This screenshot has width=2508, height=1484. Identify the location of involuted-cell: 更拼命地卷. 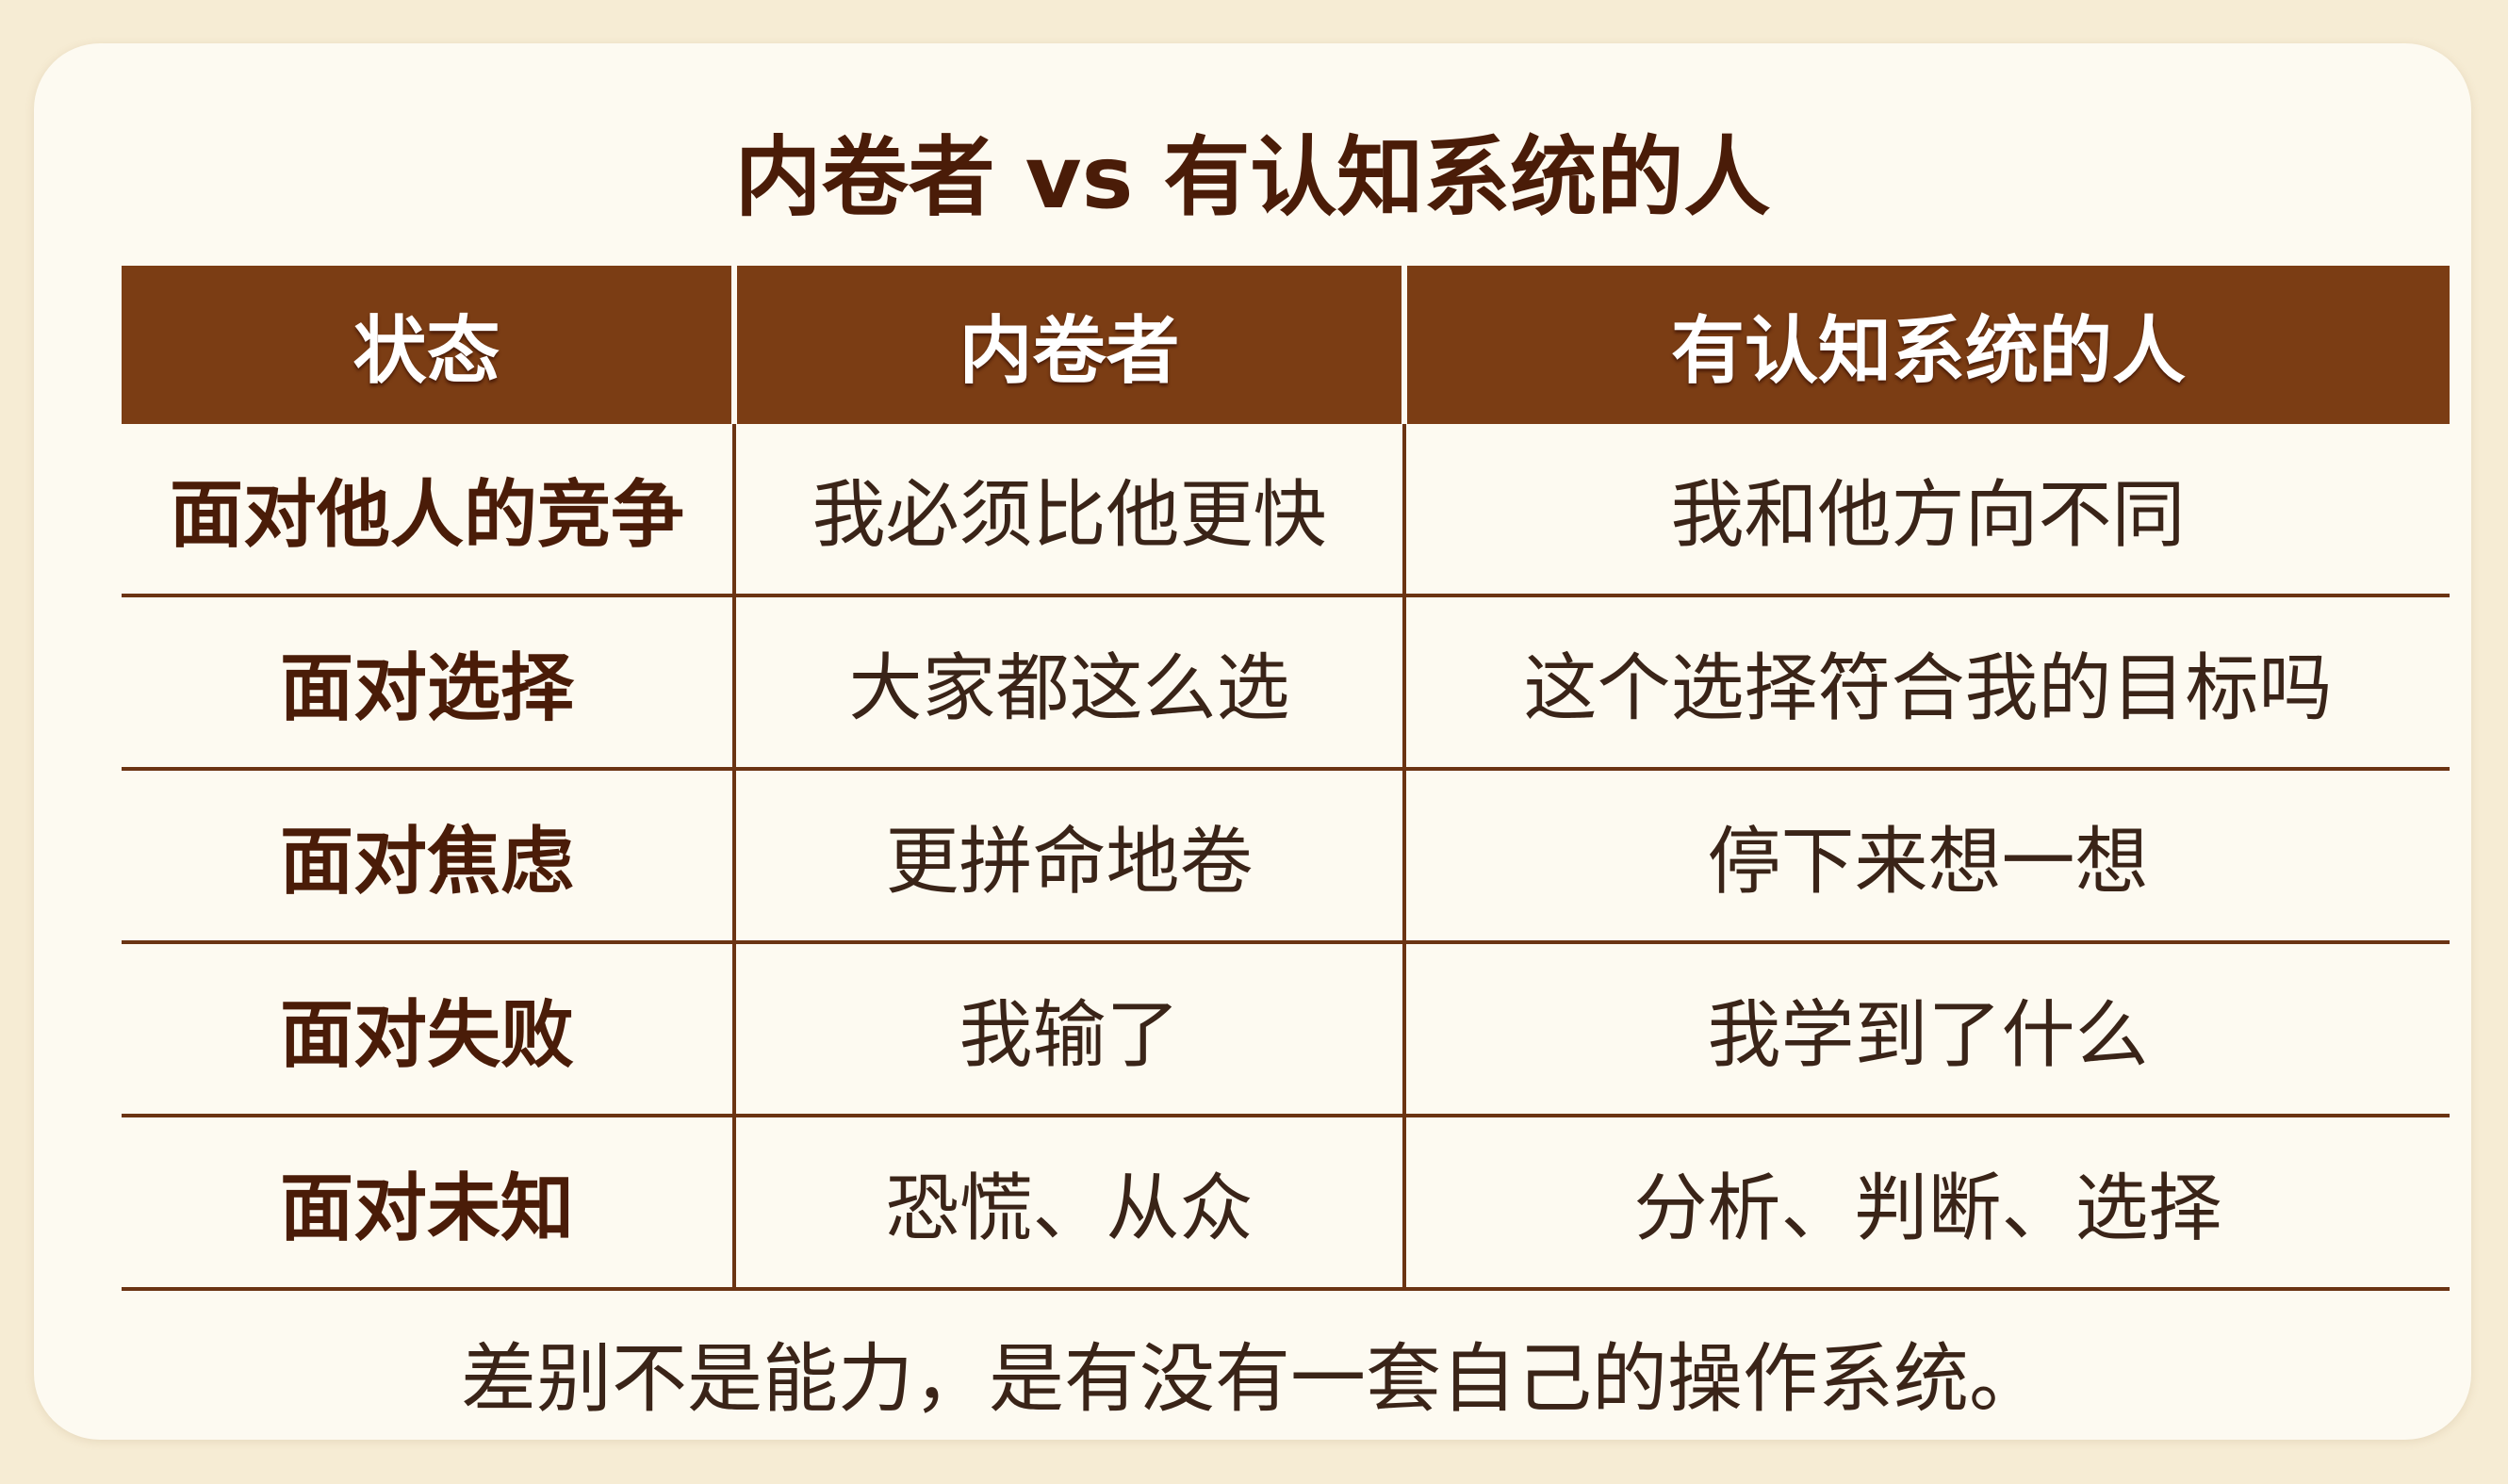
(1068, 856).